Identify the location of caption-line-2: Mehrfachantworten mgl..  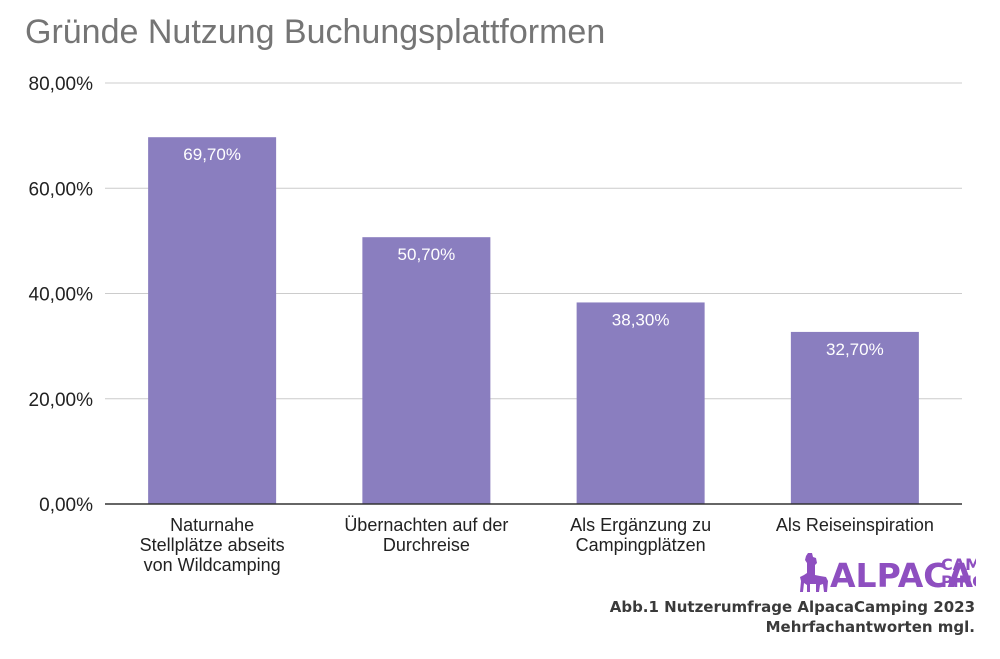
(870, 627).